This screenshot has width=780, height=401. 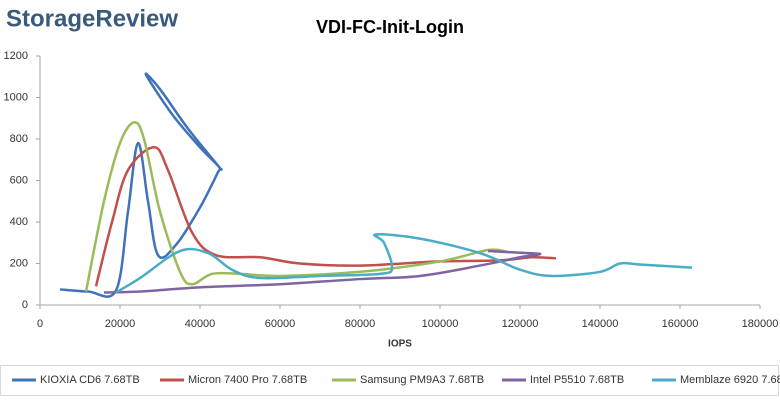 I want to click on chart-title: VDI-FC-Init-Login, so click(x=390, y=27).